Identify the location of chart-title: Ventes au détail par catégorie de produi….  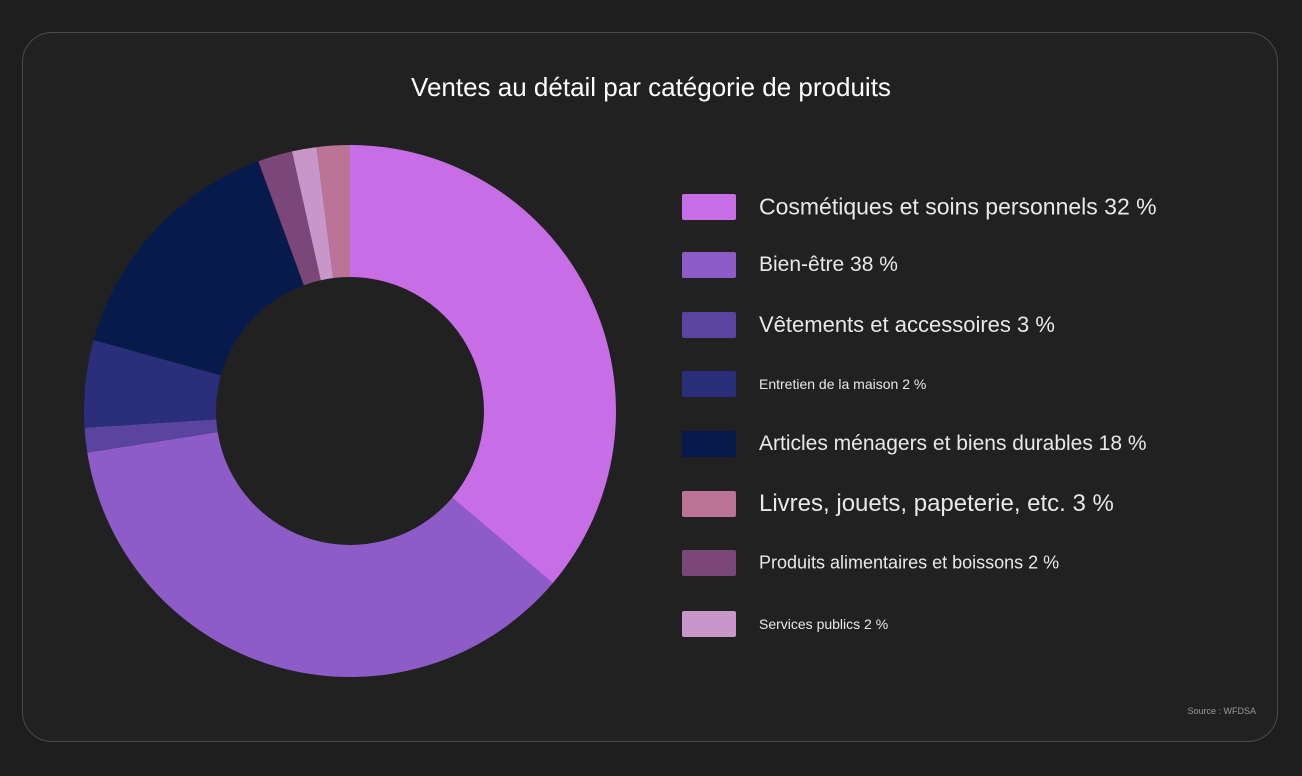
(651, 87).